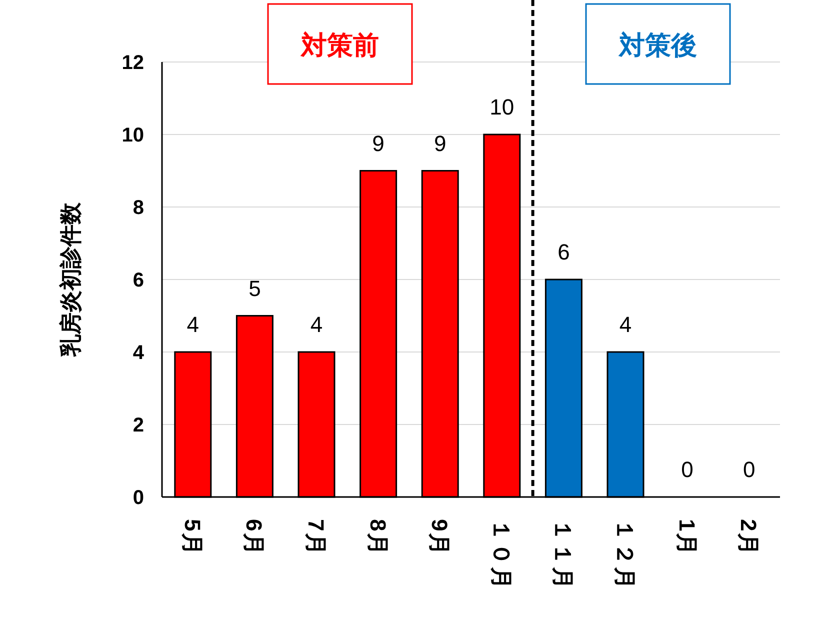 The width and height of the screenshot is (820, 630). Describe the element at coordinates (439, 538) in the screenshot. I see `x-tick-label: 9月` at that location.